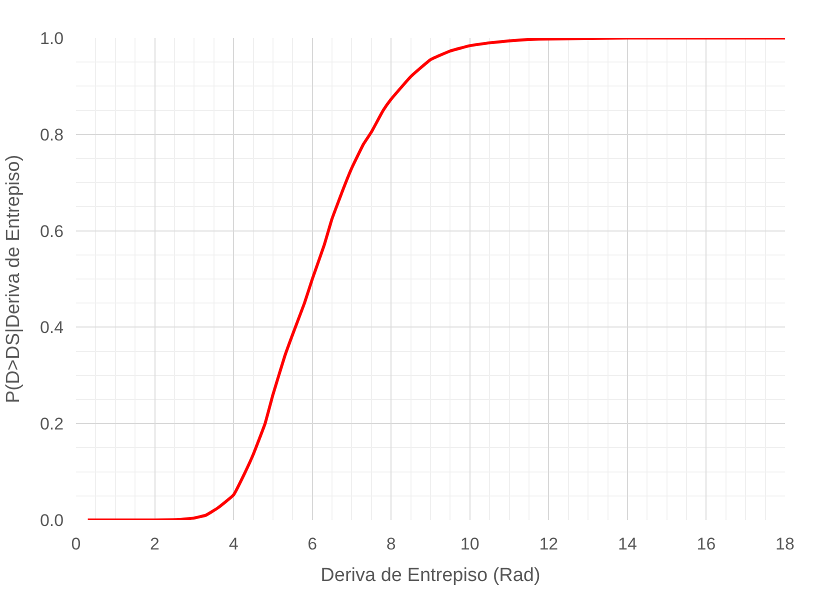  Describe the element at coordinates (627, 544) in the screenshot. I see `x-tick-label: 14` at that location.